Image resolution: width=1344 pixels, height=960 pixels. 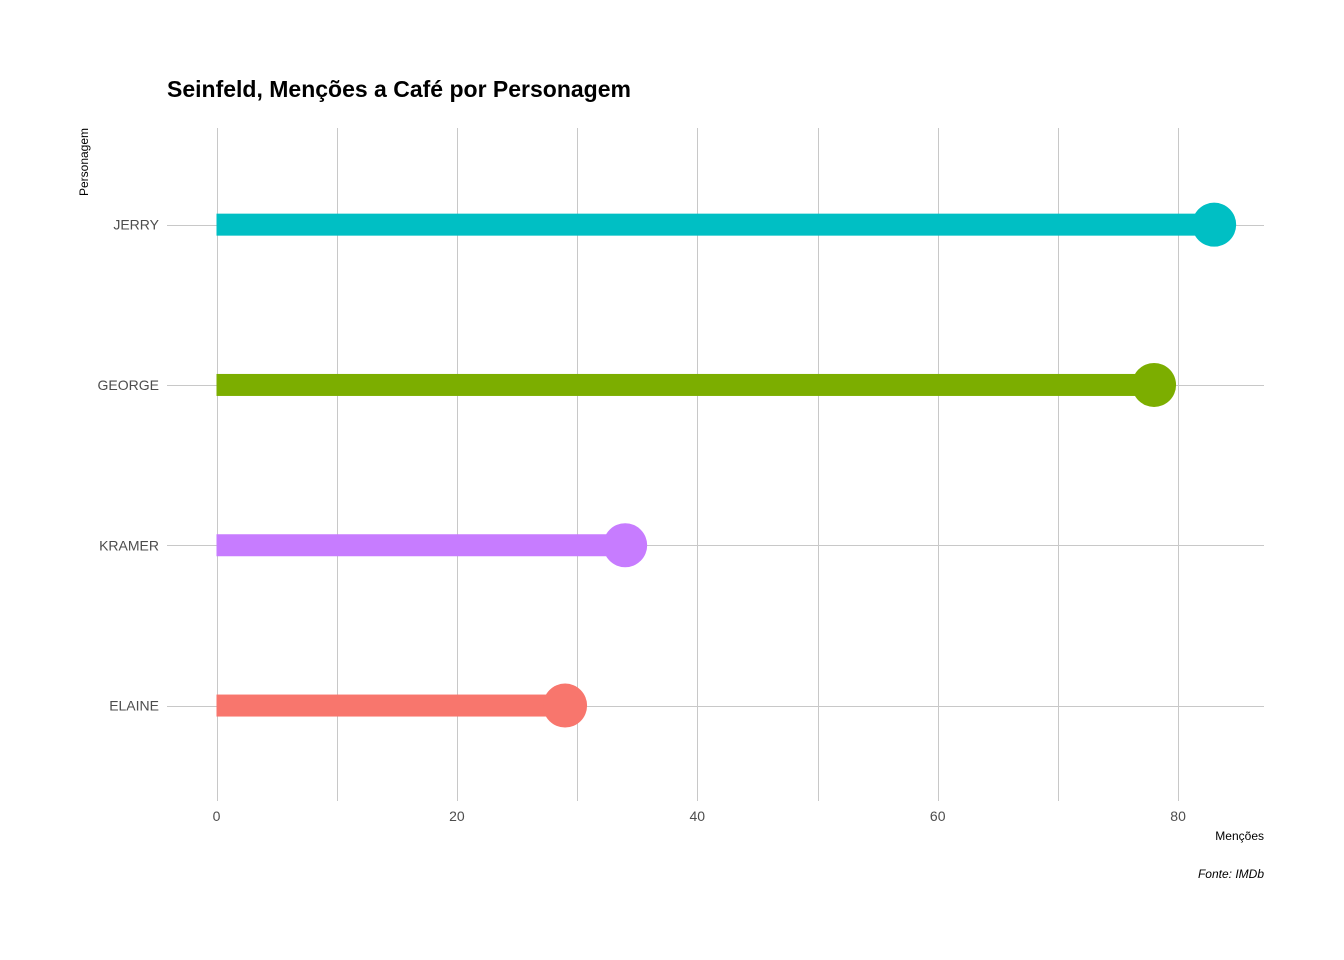 What do you see at coordinates (685, 384) in the screenshot?
I see `lollipop-stem-george` at bounding box center [685, 384].